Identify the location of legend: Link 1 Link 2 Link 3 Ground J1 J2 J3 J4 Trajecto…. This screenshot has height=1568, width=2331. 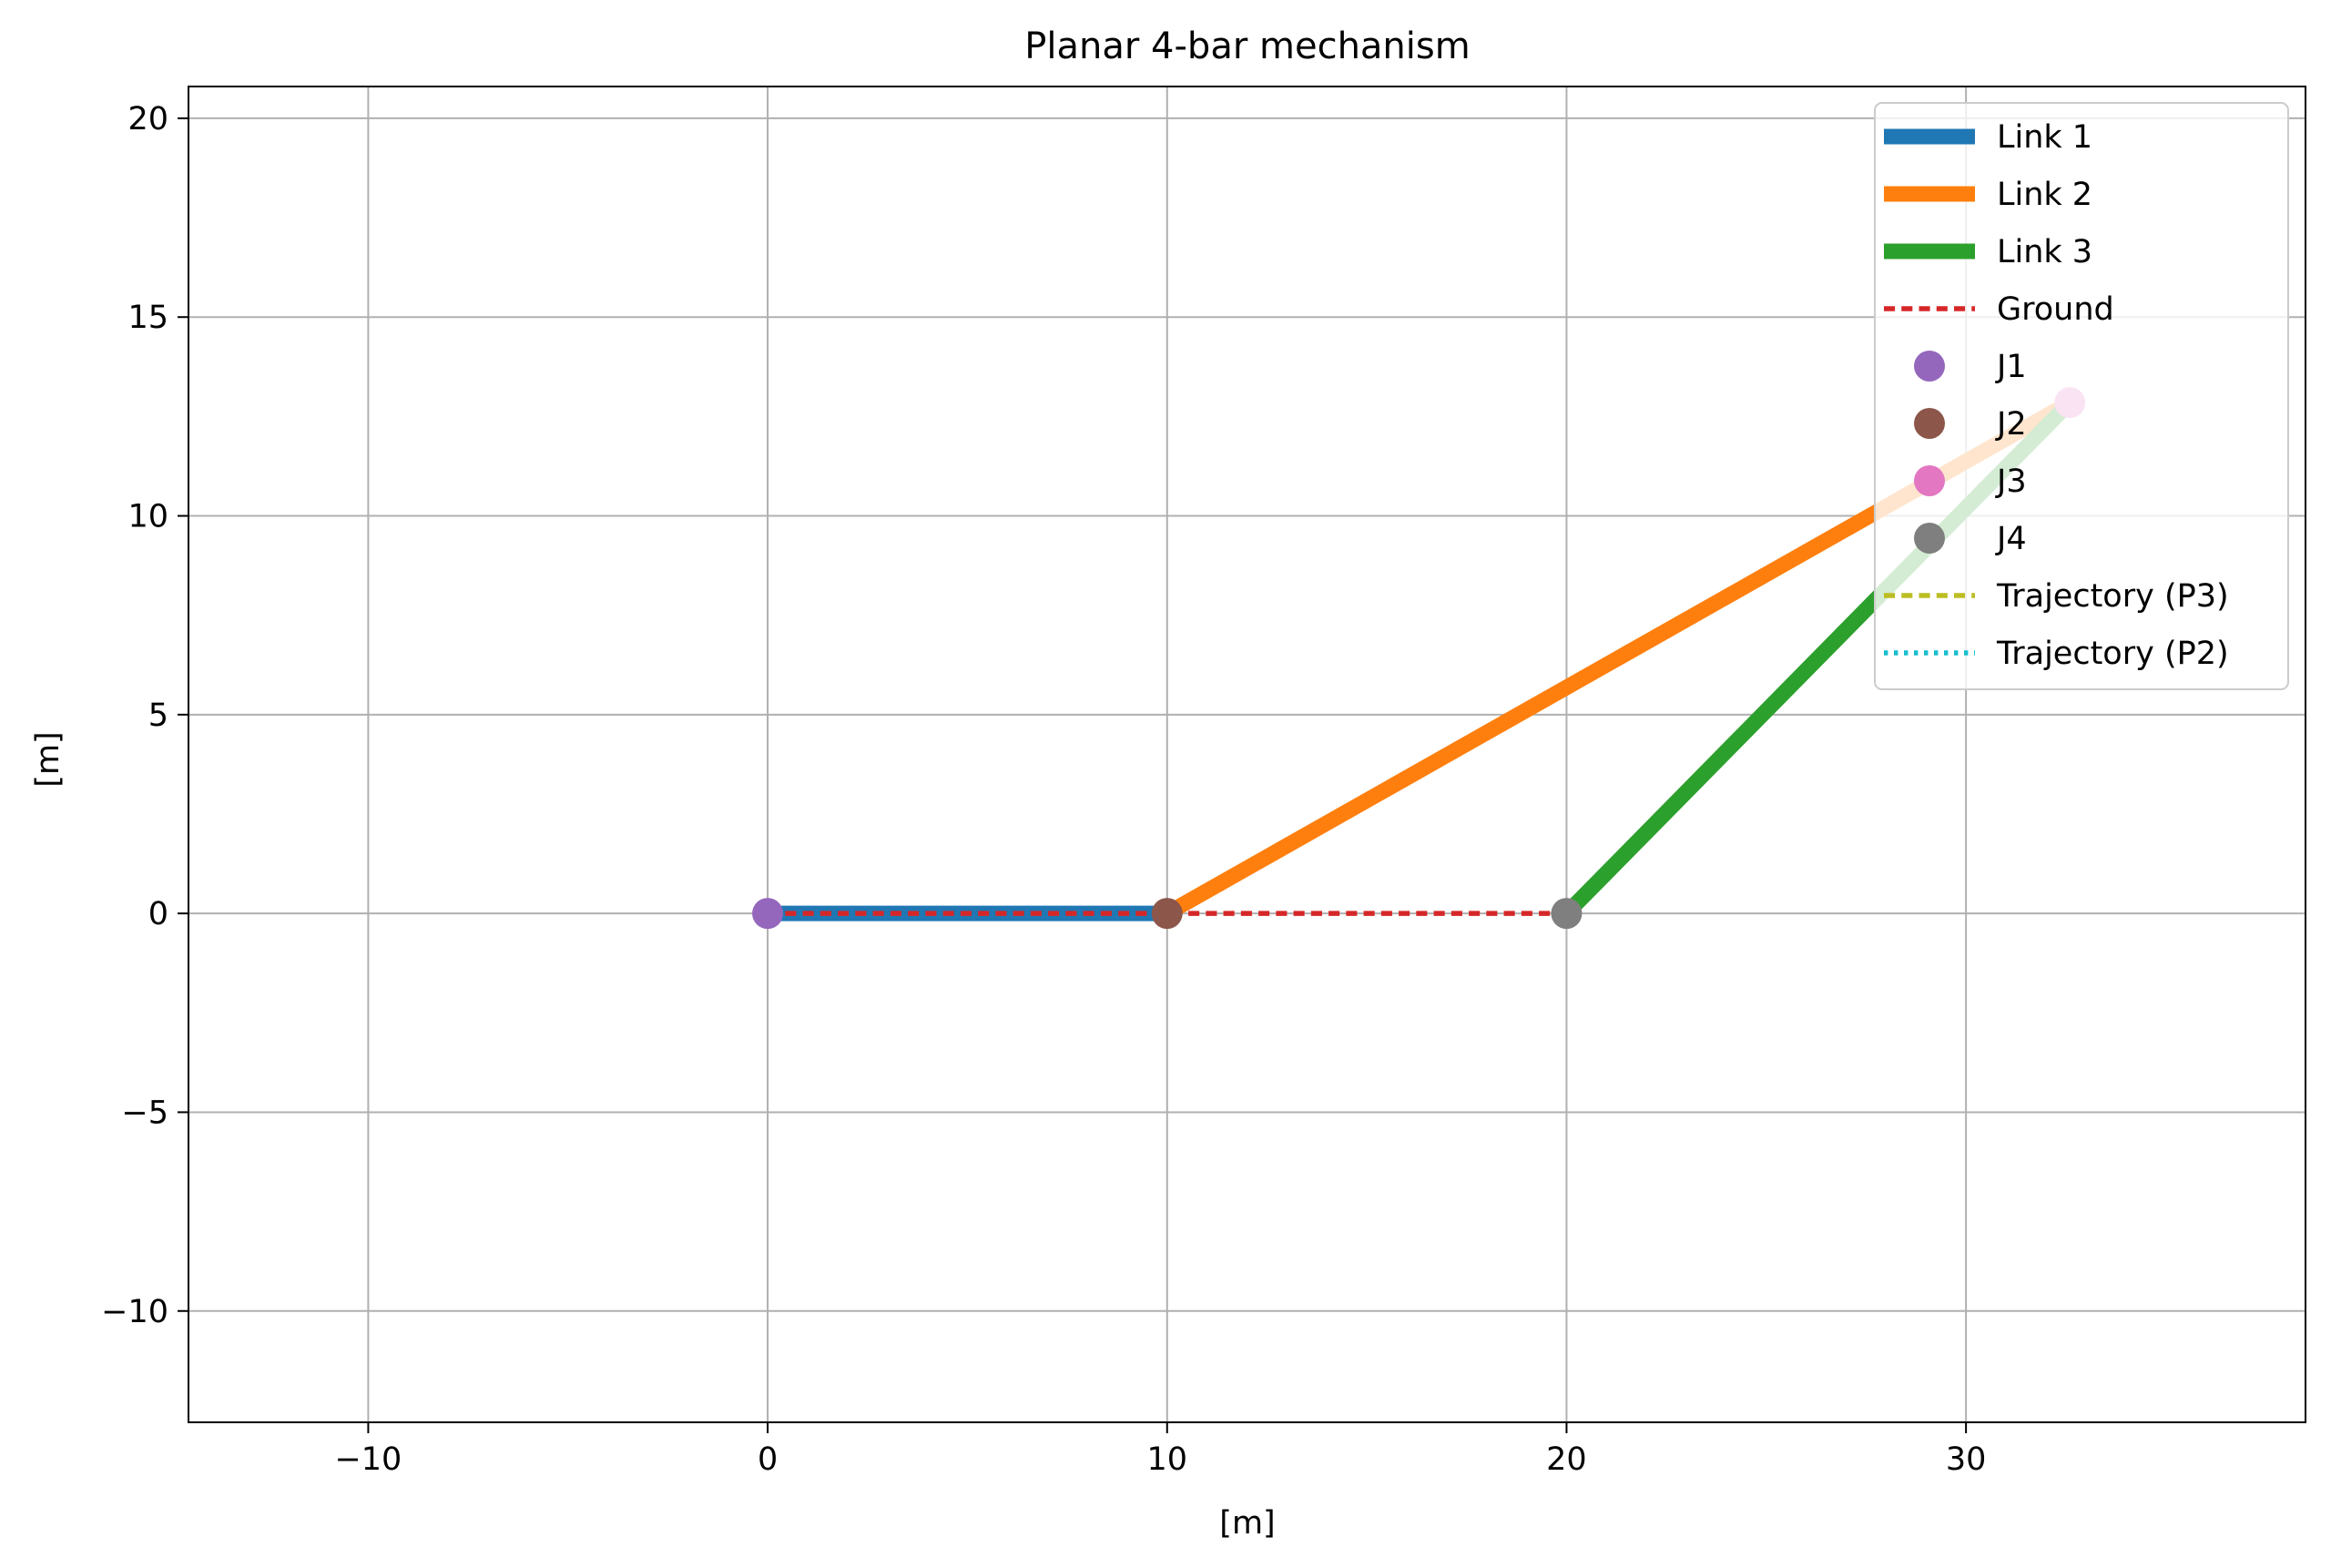
(2081, 396).